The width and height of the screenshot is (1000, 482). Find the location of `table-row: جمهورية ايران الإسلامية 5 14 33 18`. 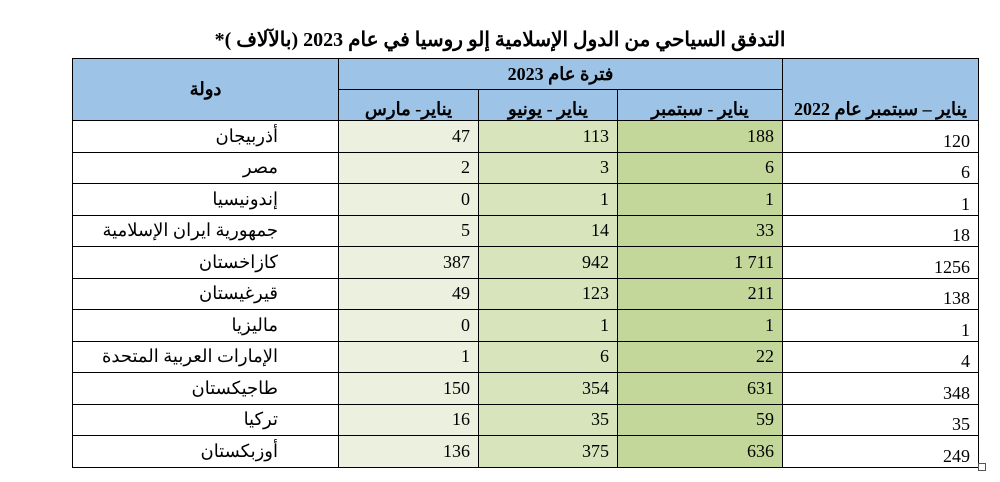

table-row: جمهورية ايران الإسلامية 5 14 33 18 is located at coordinates (525, 230).